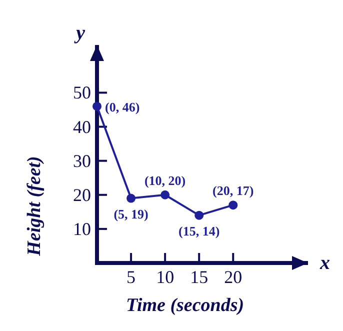 The height and width of the screenshot is (331, 343). What do you see at coordinates (82, 126) in the screenshot?
I see `y-tick-label: 40` at bounding box center [82, 126].